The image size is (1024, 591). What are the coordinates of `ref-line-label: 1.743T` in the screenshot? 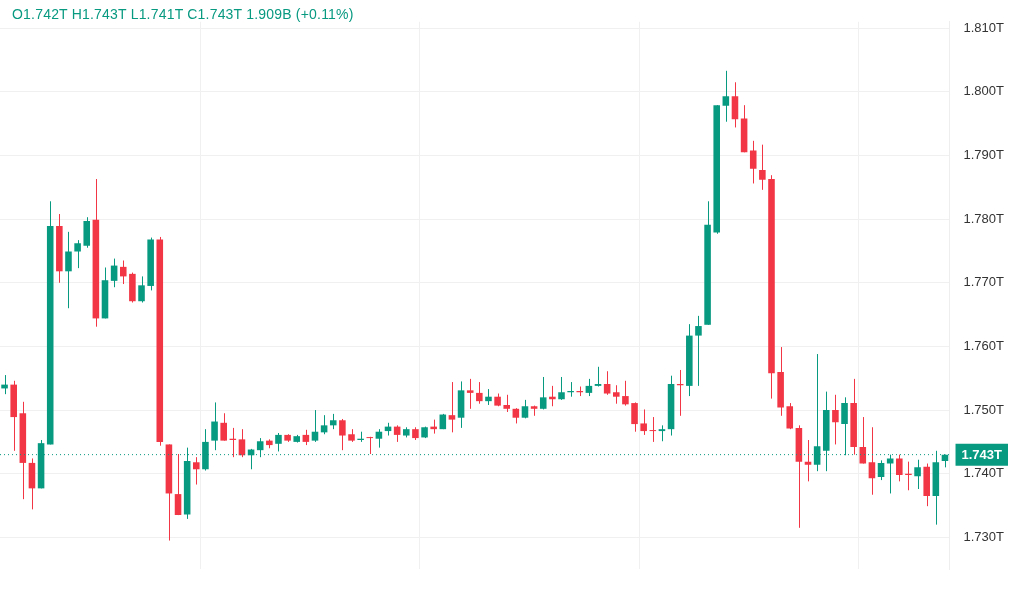 It's located at (982, 455).